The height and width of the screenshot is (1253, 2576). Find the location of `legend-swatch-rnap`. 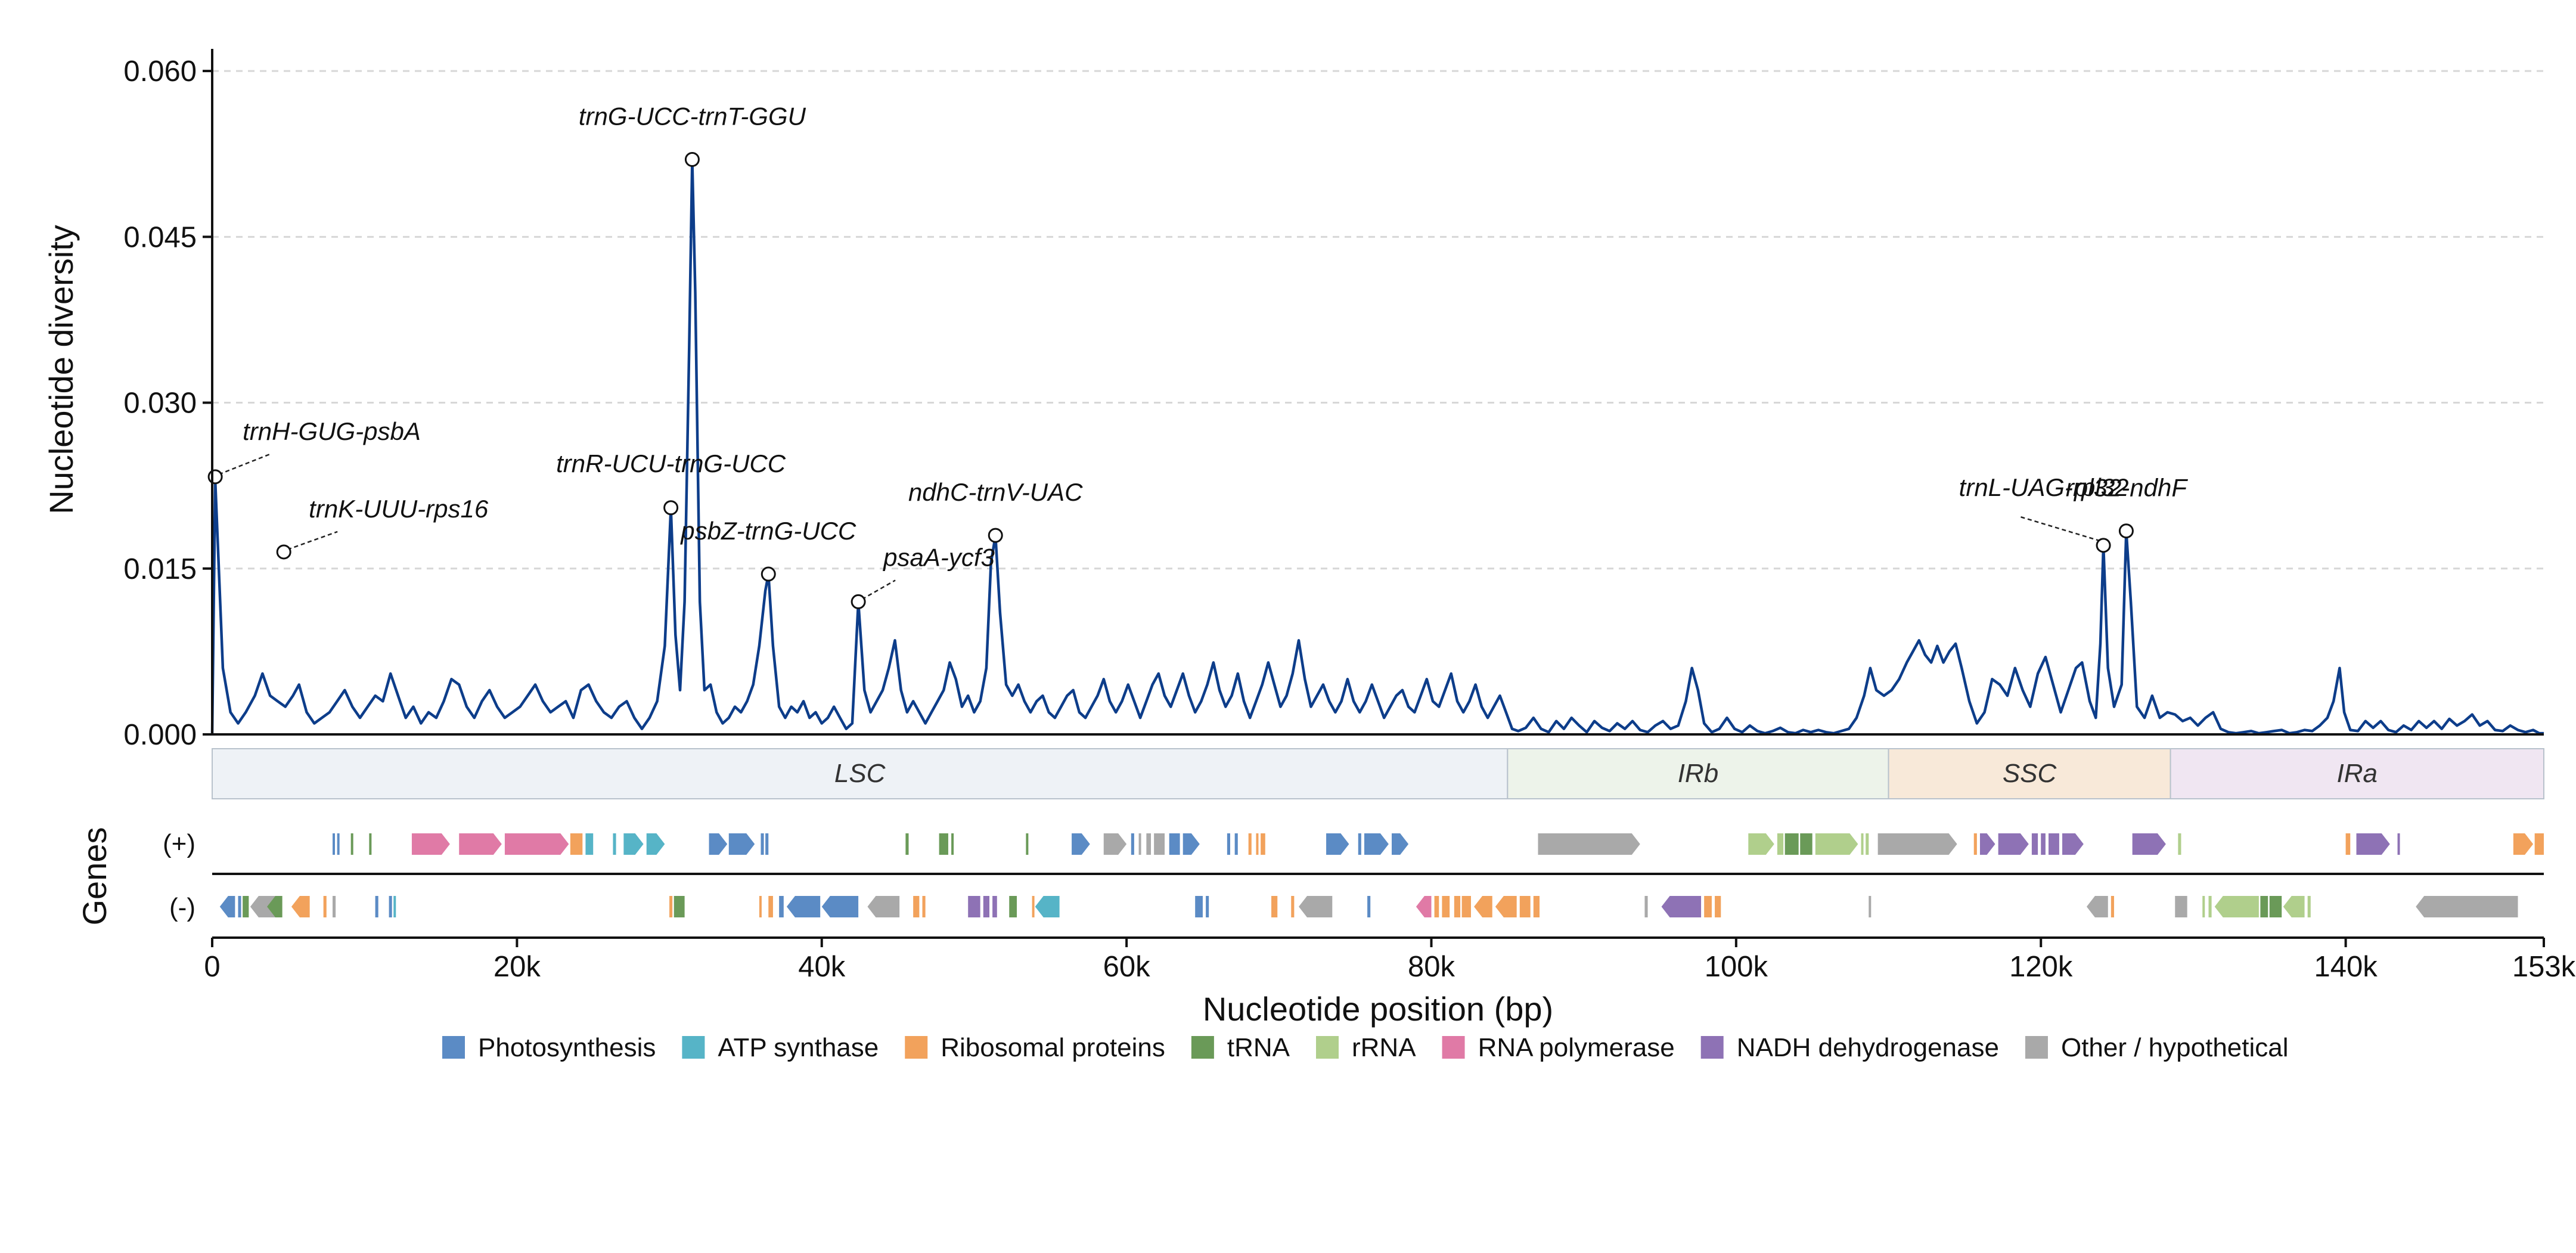

legend-swatch-rnap is located at coordinates (1454, 1047).